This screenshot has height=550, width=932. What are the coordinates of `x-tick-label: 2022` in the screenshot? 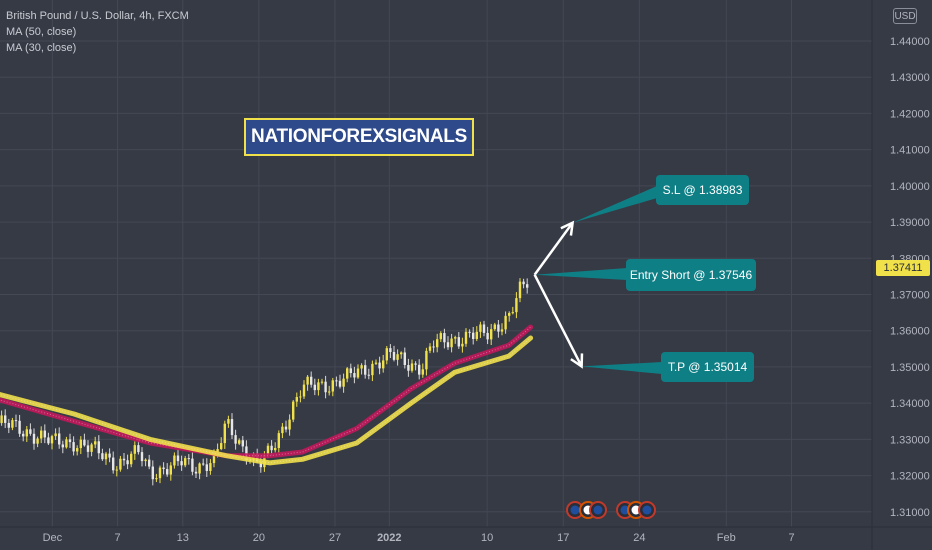 It's located at (389, 538).